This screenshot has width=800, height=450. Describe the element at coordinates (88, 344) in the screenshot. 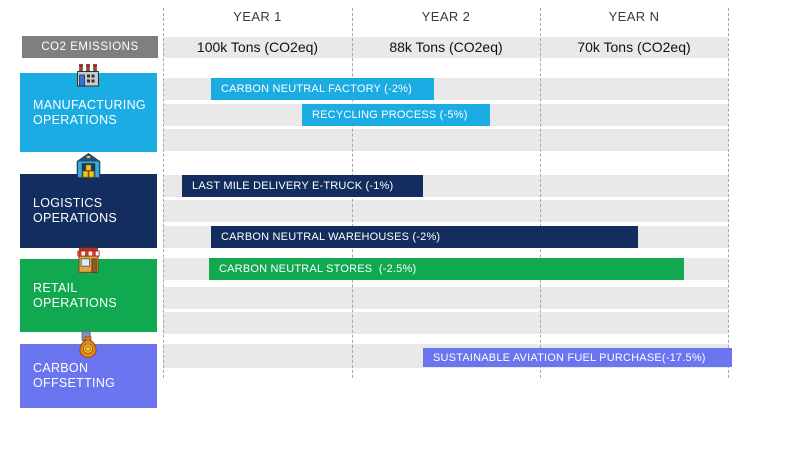

I see `moneybag-icon` at that location.